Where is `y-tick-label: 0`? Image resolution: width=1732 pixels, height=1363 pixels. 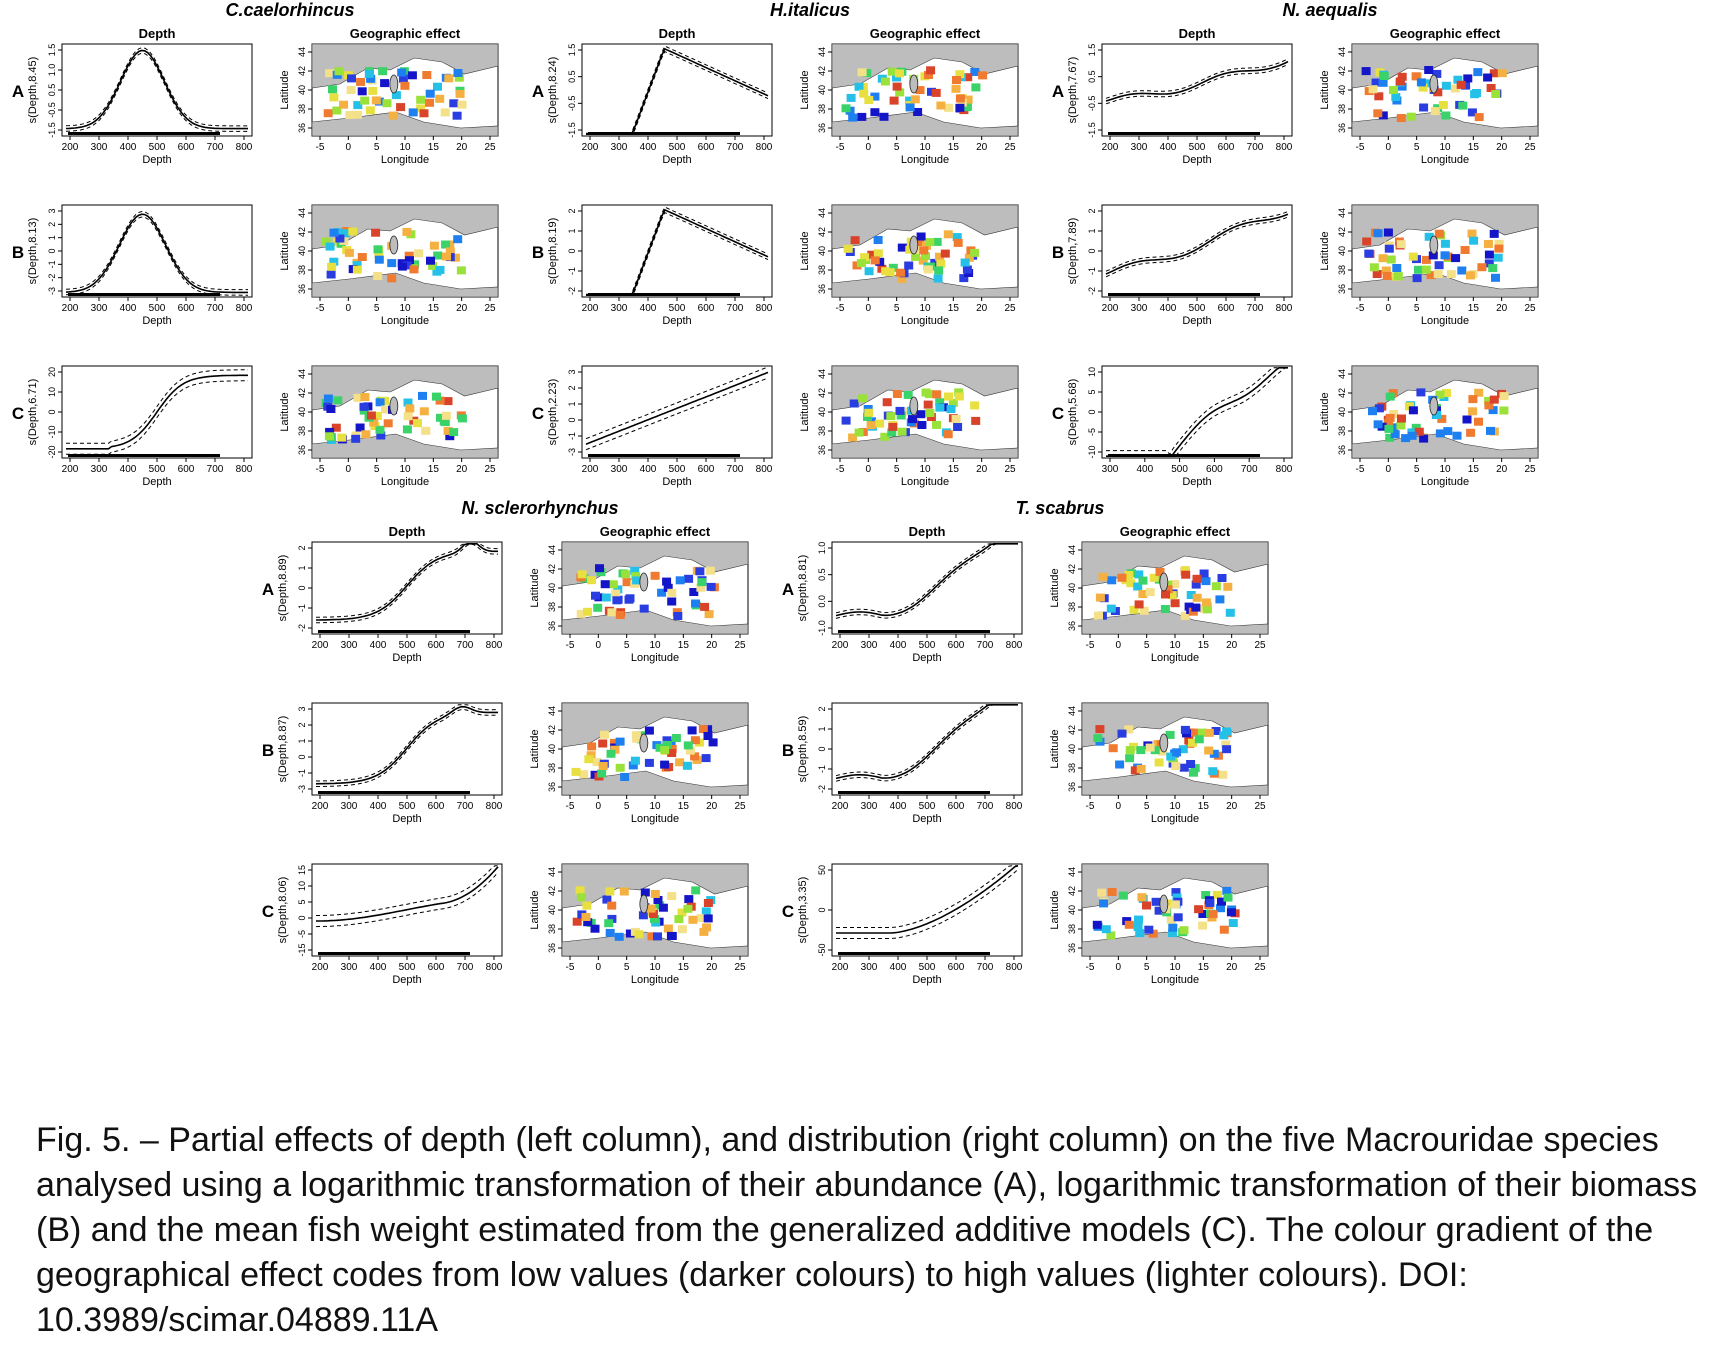
y-tick-label: 0 is located at coordinates (302, 587).